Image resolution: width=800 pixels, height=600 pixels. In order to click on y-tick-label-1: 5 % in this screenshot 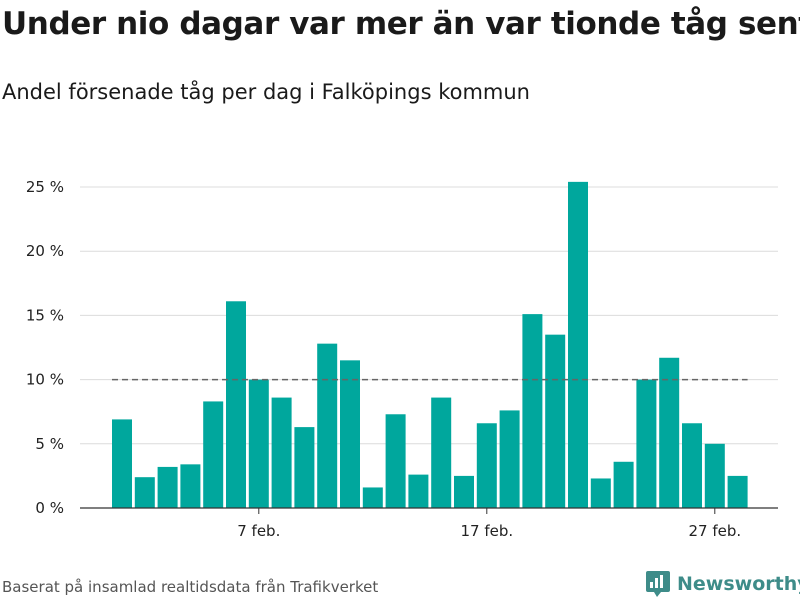, I will do `click(49, 444)`.